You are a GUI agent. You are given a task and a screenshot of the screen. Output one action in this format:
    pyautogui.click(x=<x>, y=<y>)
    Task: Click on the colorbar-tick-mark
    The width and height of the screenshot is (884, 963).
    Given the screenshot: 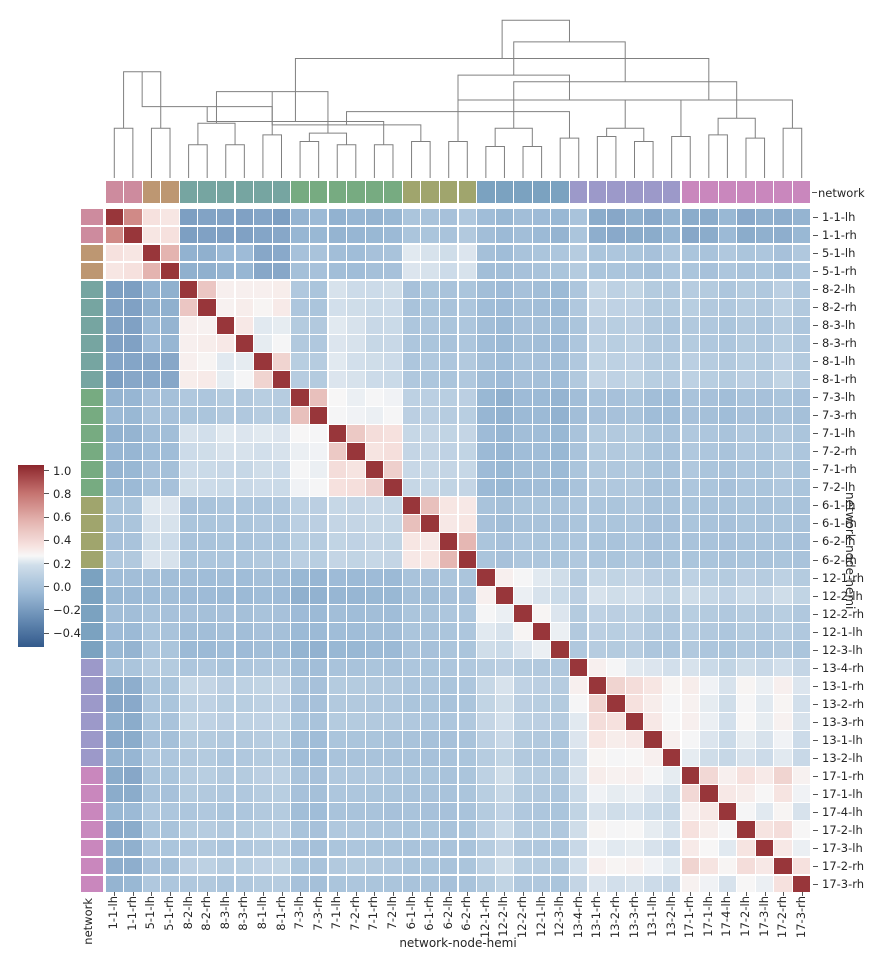 What is the action you would take?
    pyautogui.click(x=46, y=564)
    